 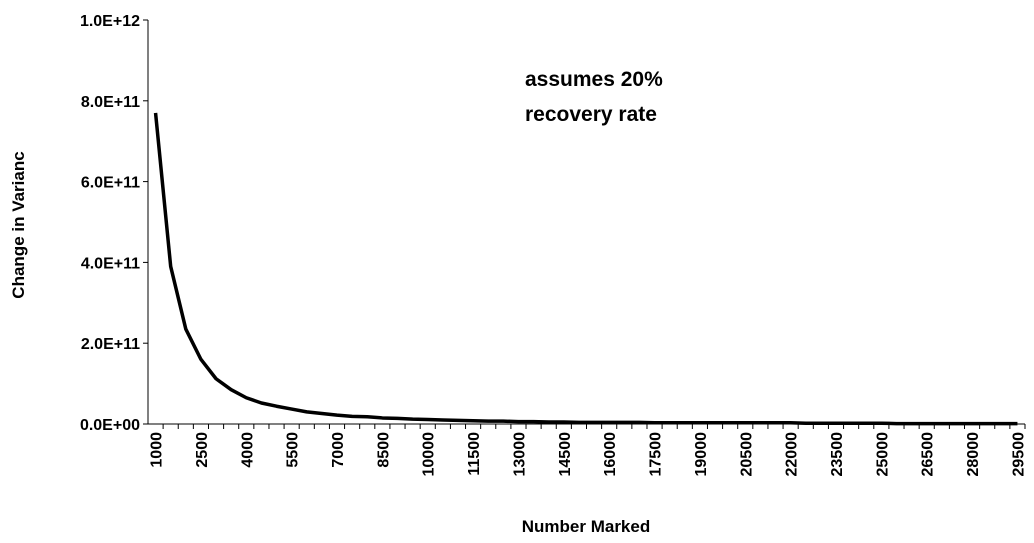 I want to click on y-tick-label: 4.0E+11, so click(x=110, y=263).